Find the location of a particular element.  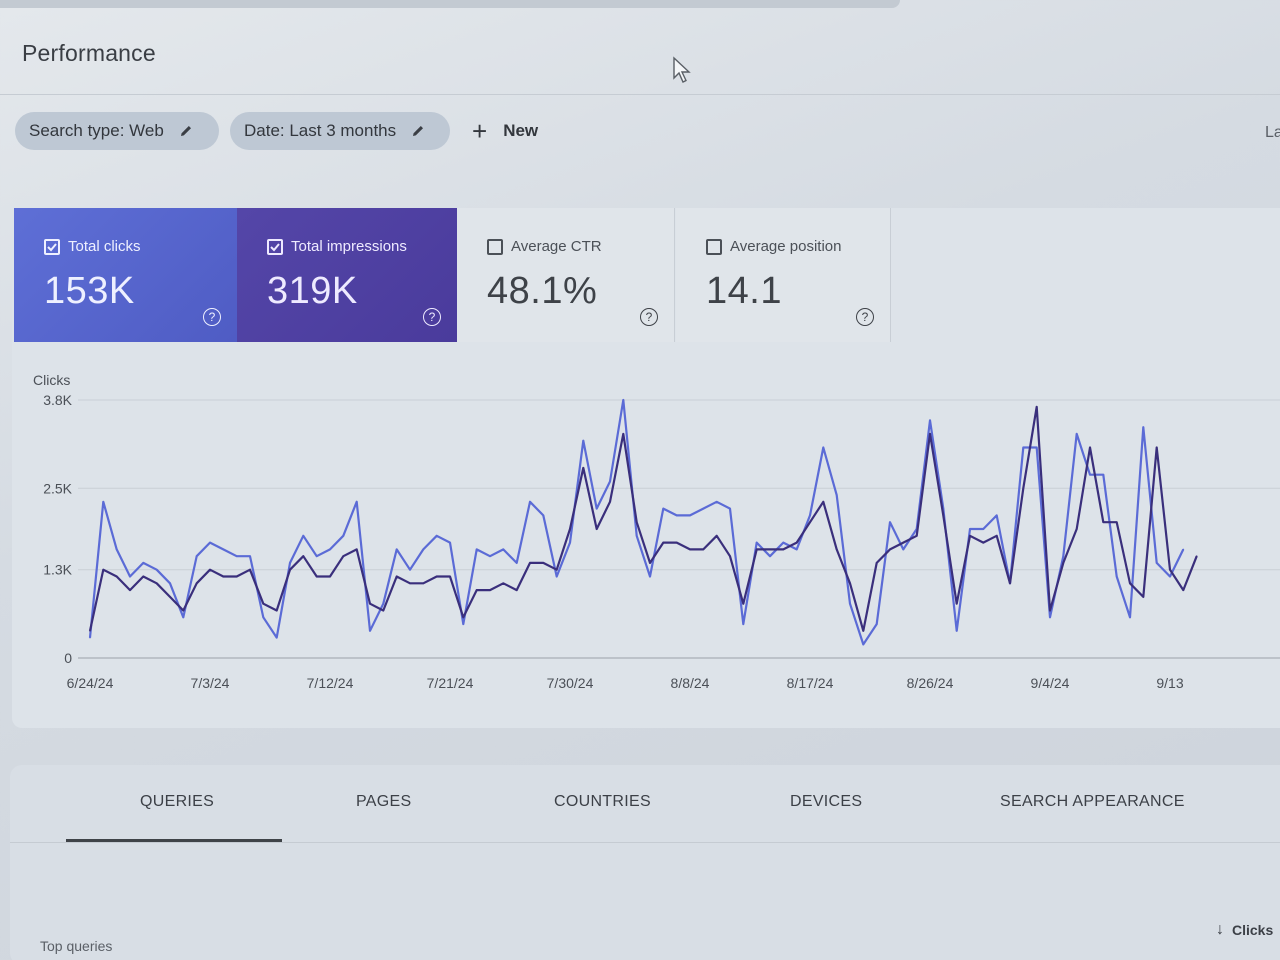

average-ctr-card: Average CTR 48.1% ? is located at coordinates (566, 275).